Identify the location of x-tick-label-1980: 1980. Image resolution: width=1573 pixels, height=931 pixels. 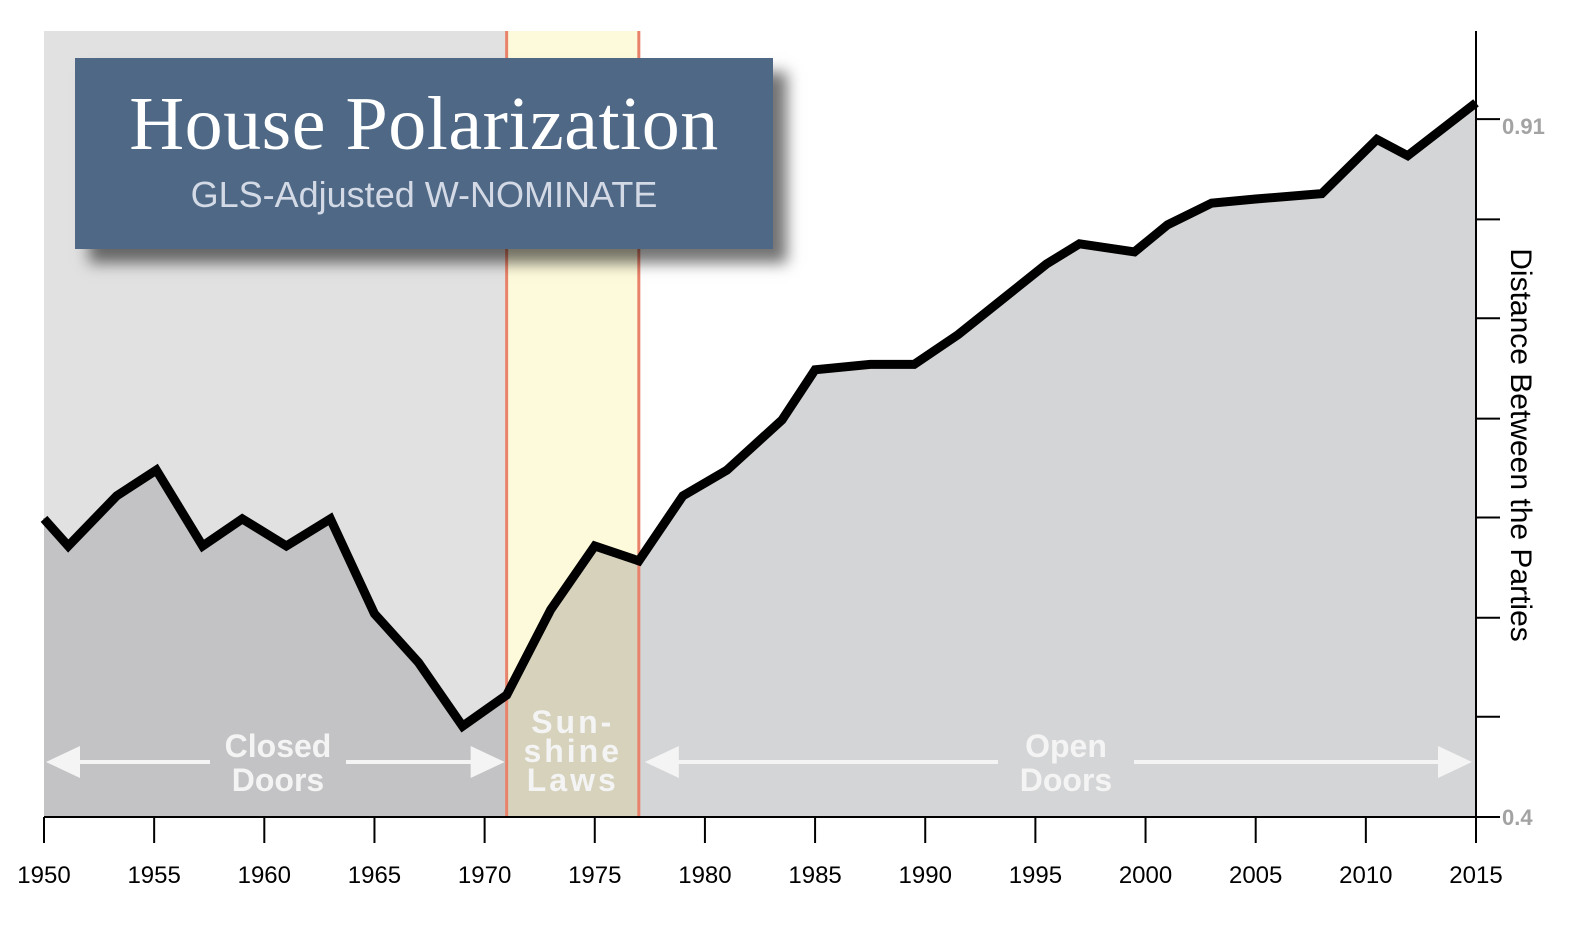
(704, 875).